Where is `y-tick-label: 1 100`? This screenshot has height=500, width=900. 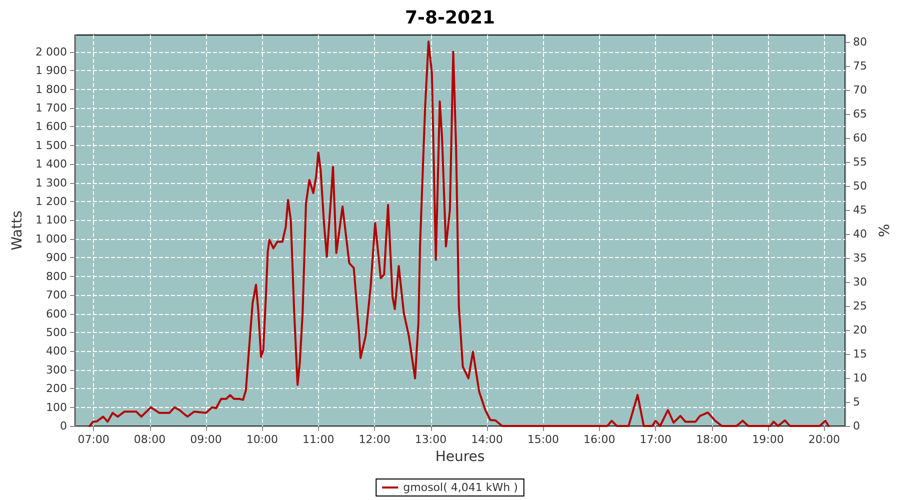 y-tick-label: 1 100 is located at coordinates (51, 220).